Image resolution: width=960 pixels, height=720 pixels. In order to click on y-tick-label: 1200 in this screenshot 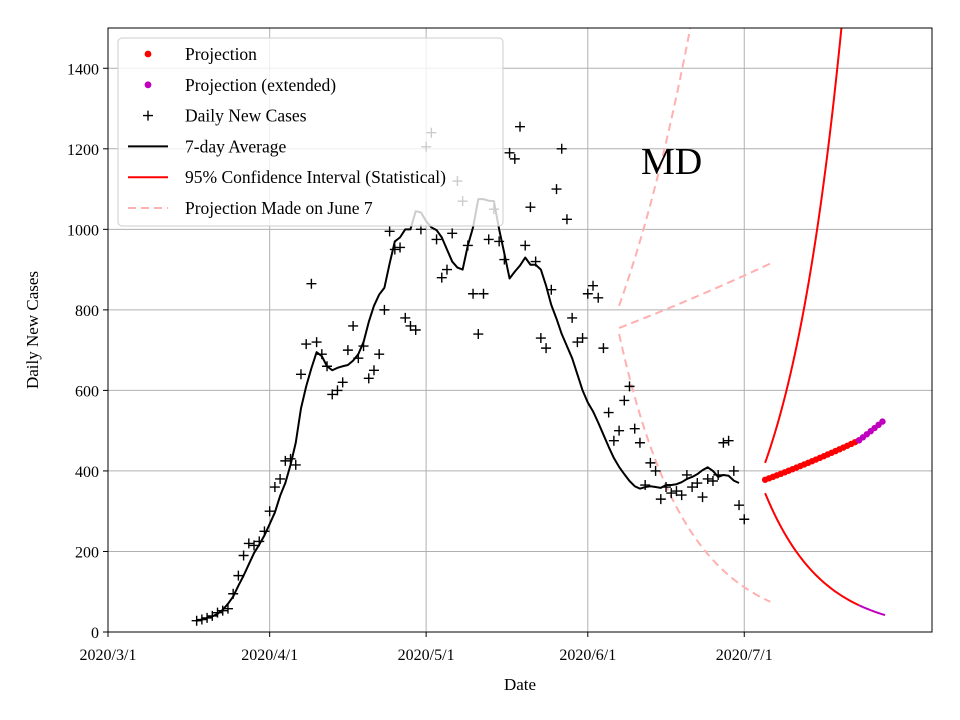, I will do `click(83, 150)`.